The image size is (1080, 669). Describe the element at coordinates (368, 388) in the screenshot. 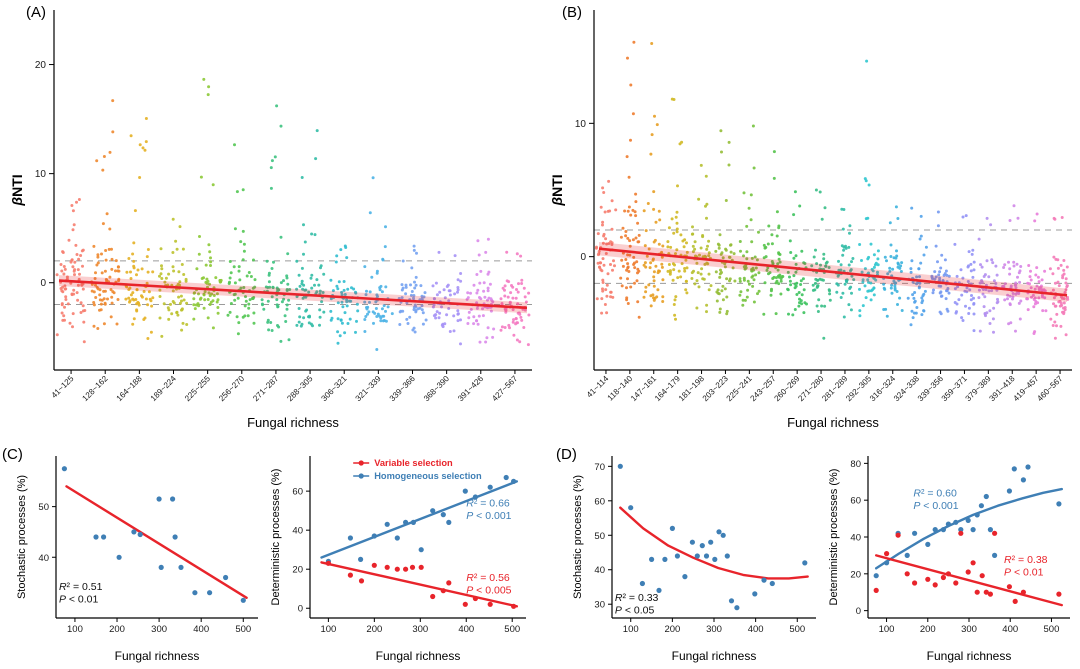

I see `svg-text: 321~339` at that location.